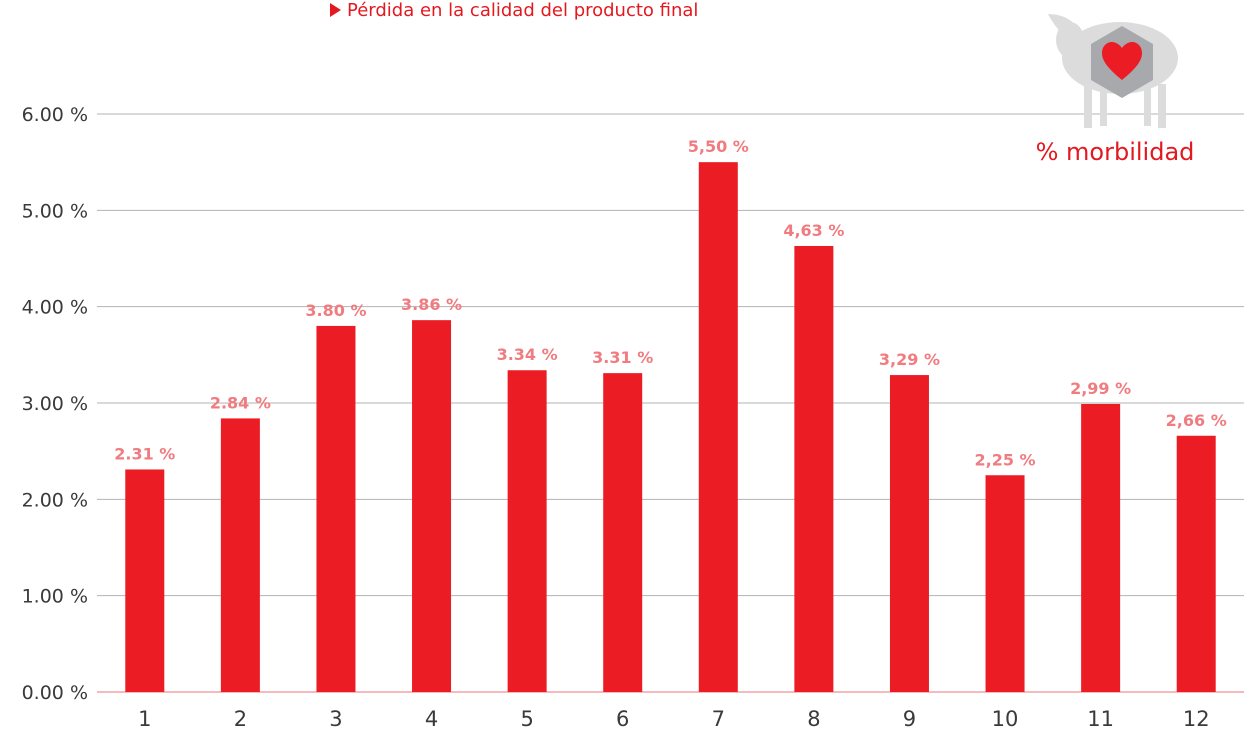 Image resolution: width=1251 pixels, height=733 pixels. I want to click on x-tick-label: 10, so click(1005, 719).